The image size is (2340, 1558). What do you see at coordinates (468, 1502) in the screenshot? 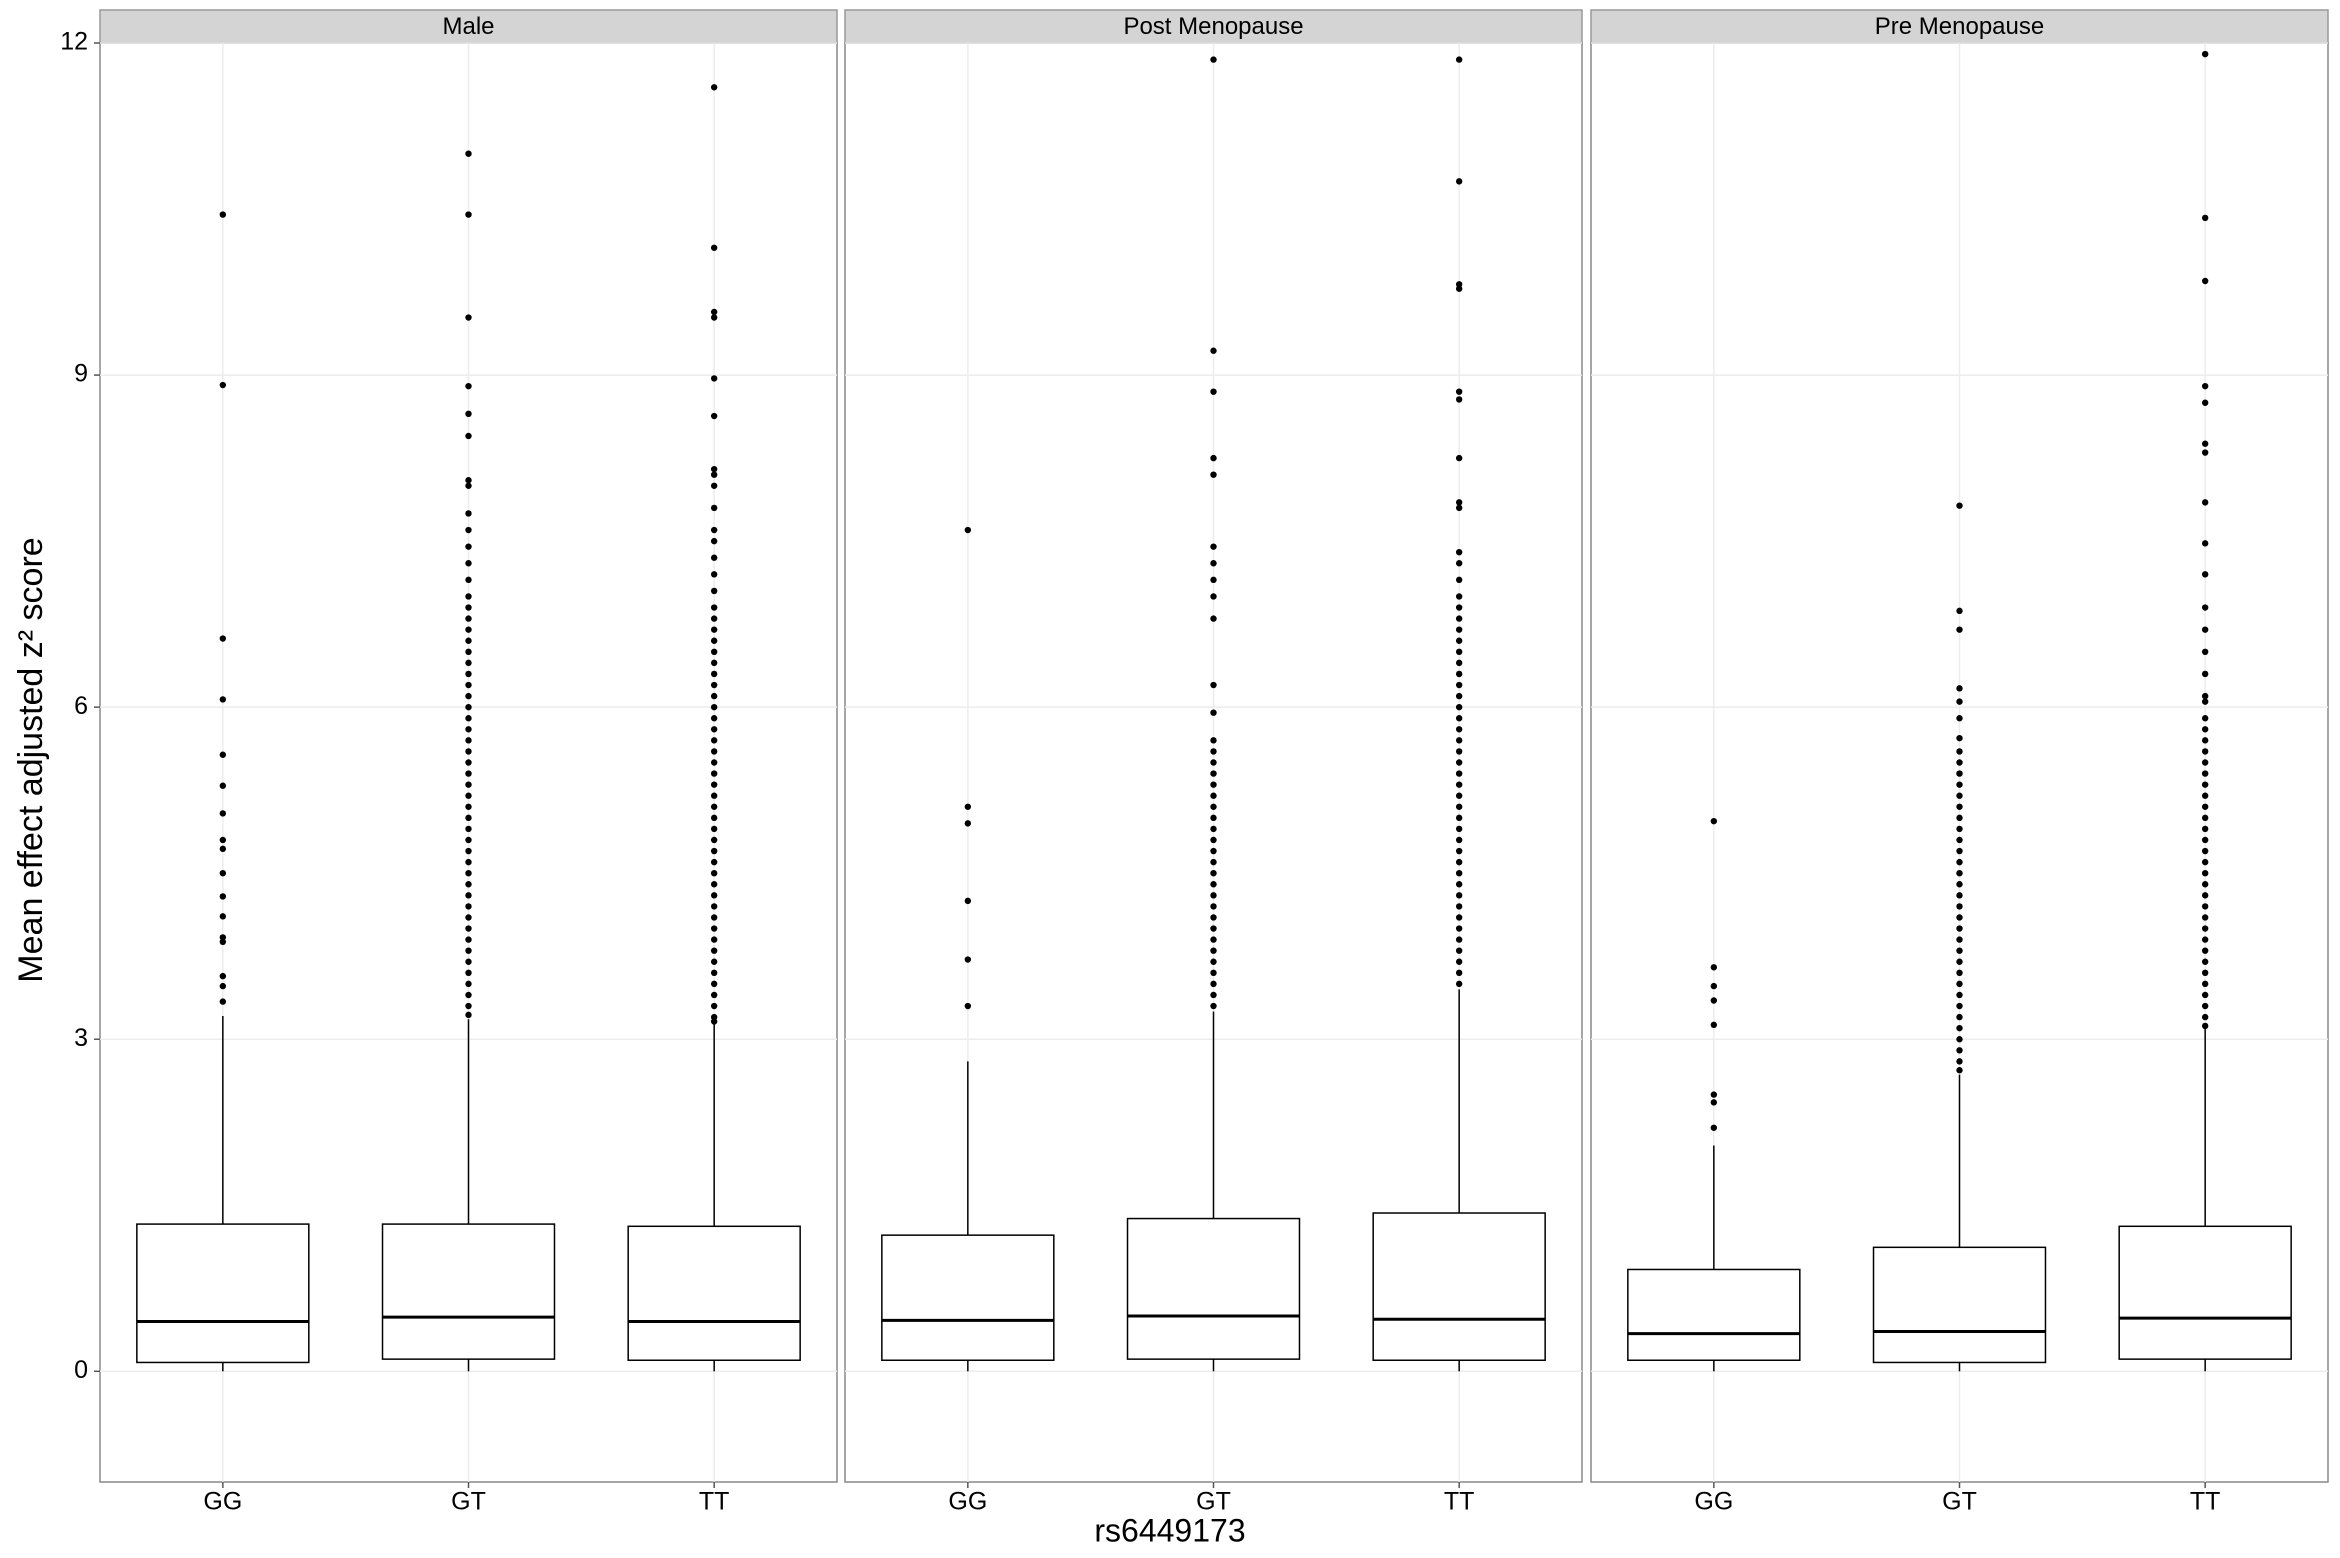
I see `x-tick-label: GT` at bounding box center [468, 1502].